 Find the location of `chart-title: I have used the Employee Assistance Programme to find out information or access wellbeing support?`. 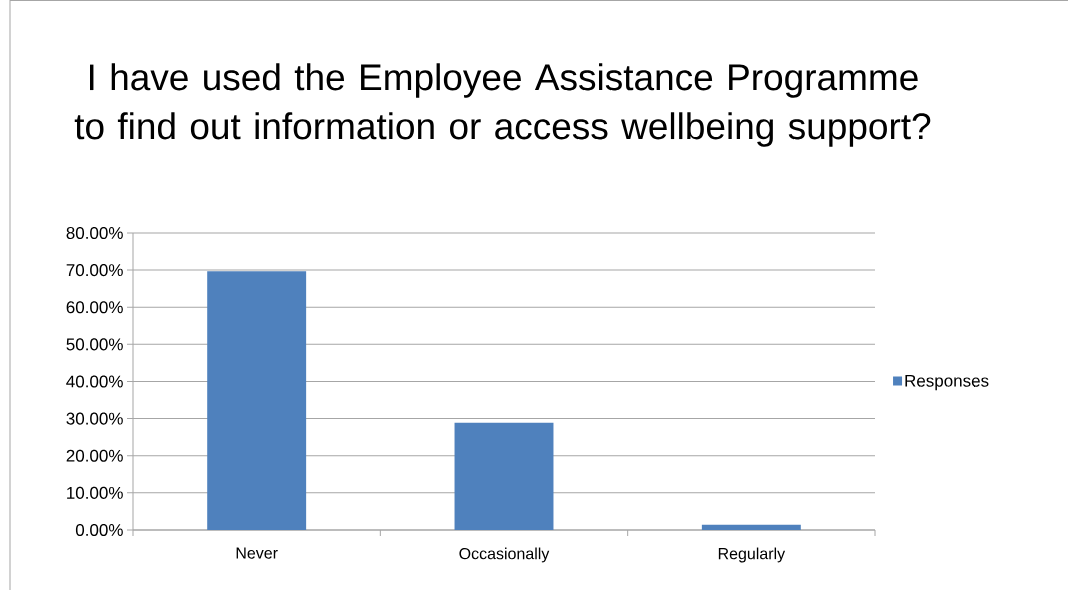

chart-title: I have used the Employee Assistance Programme to find out information or access wellbeing support? is located at coordinates (502, 105).